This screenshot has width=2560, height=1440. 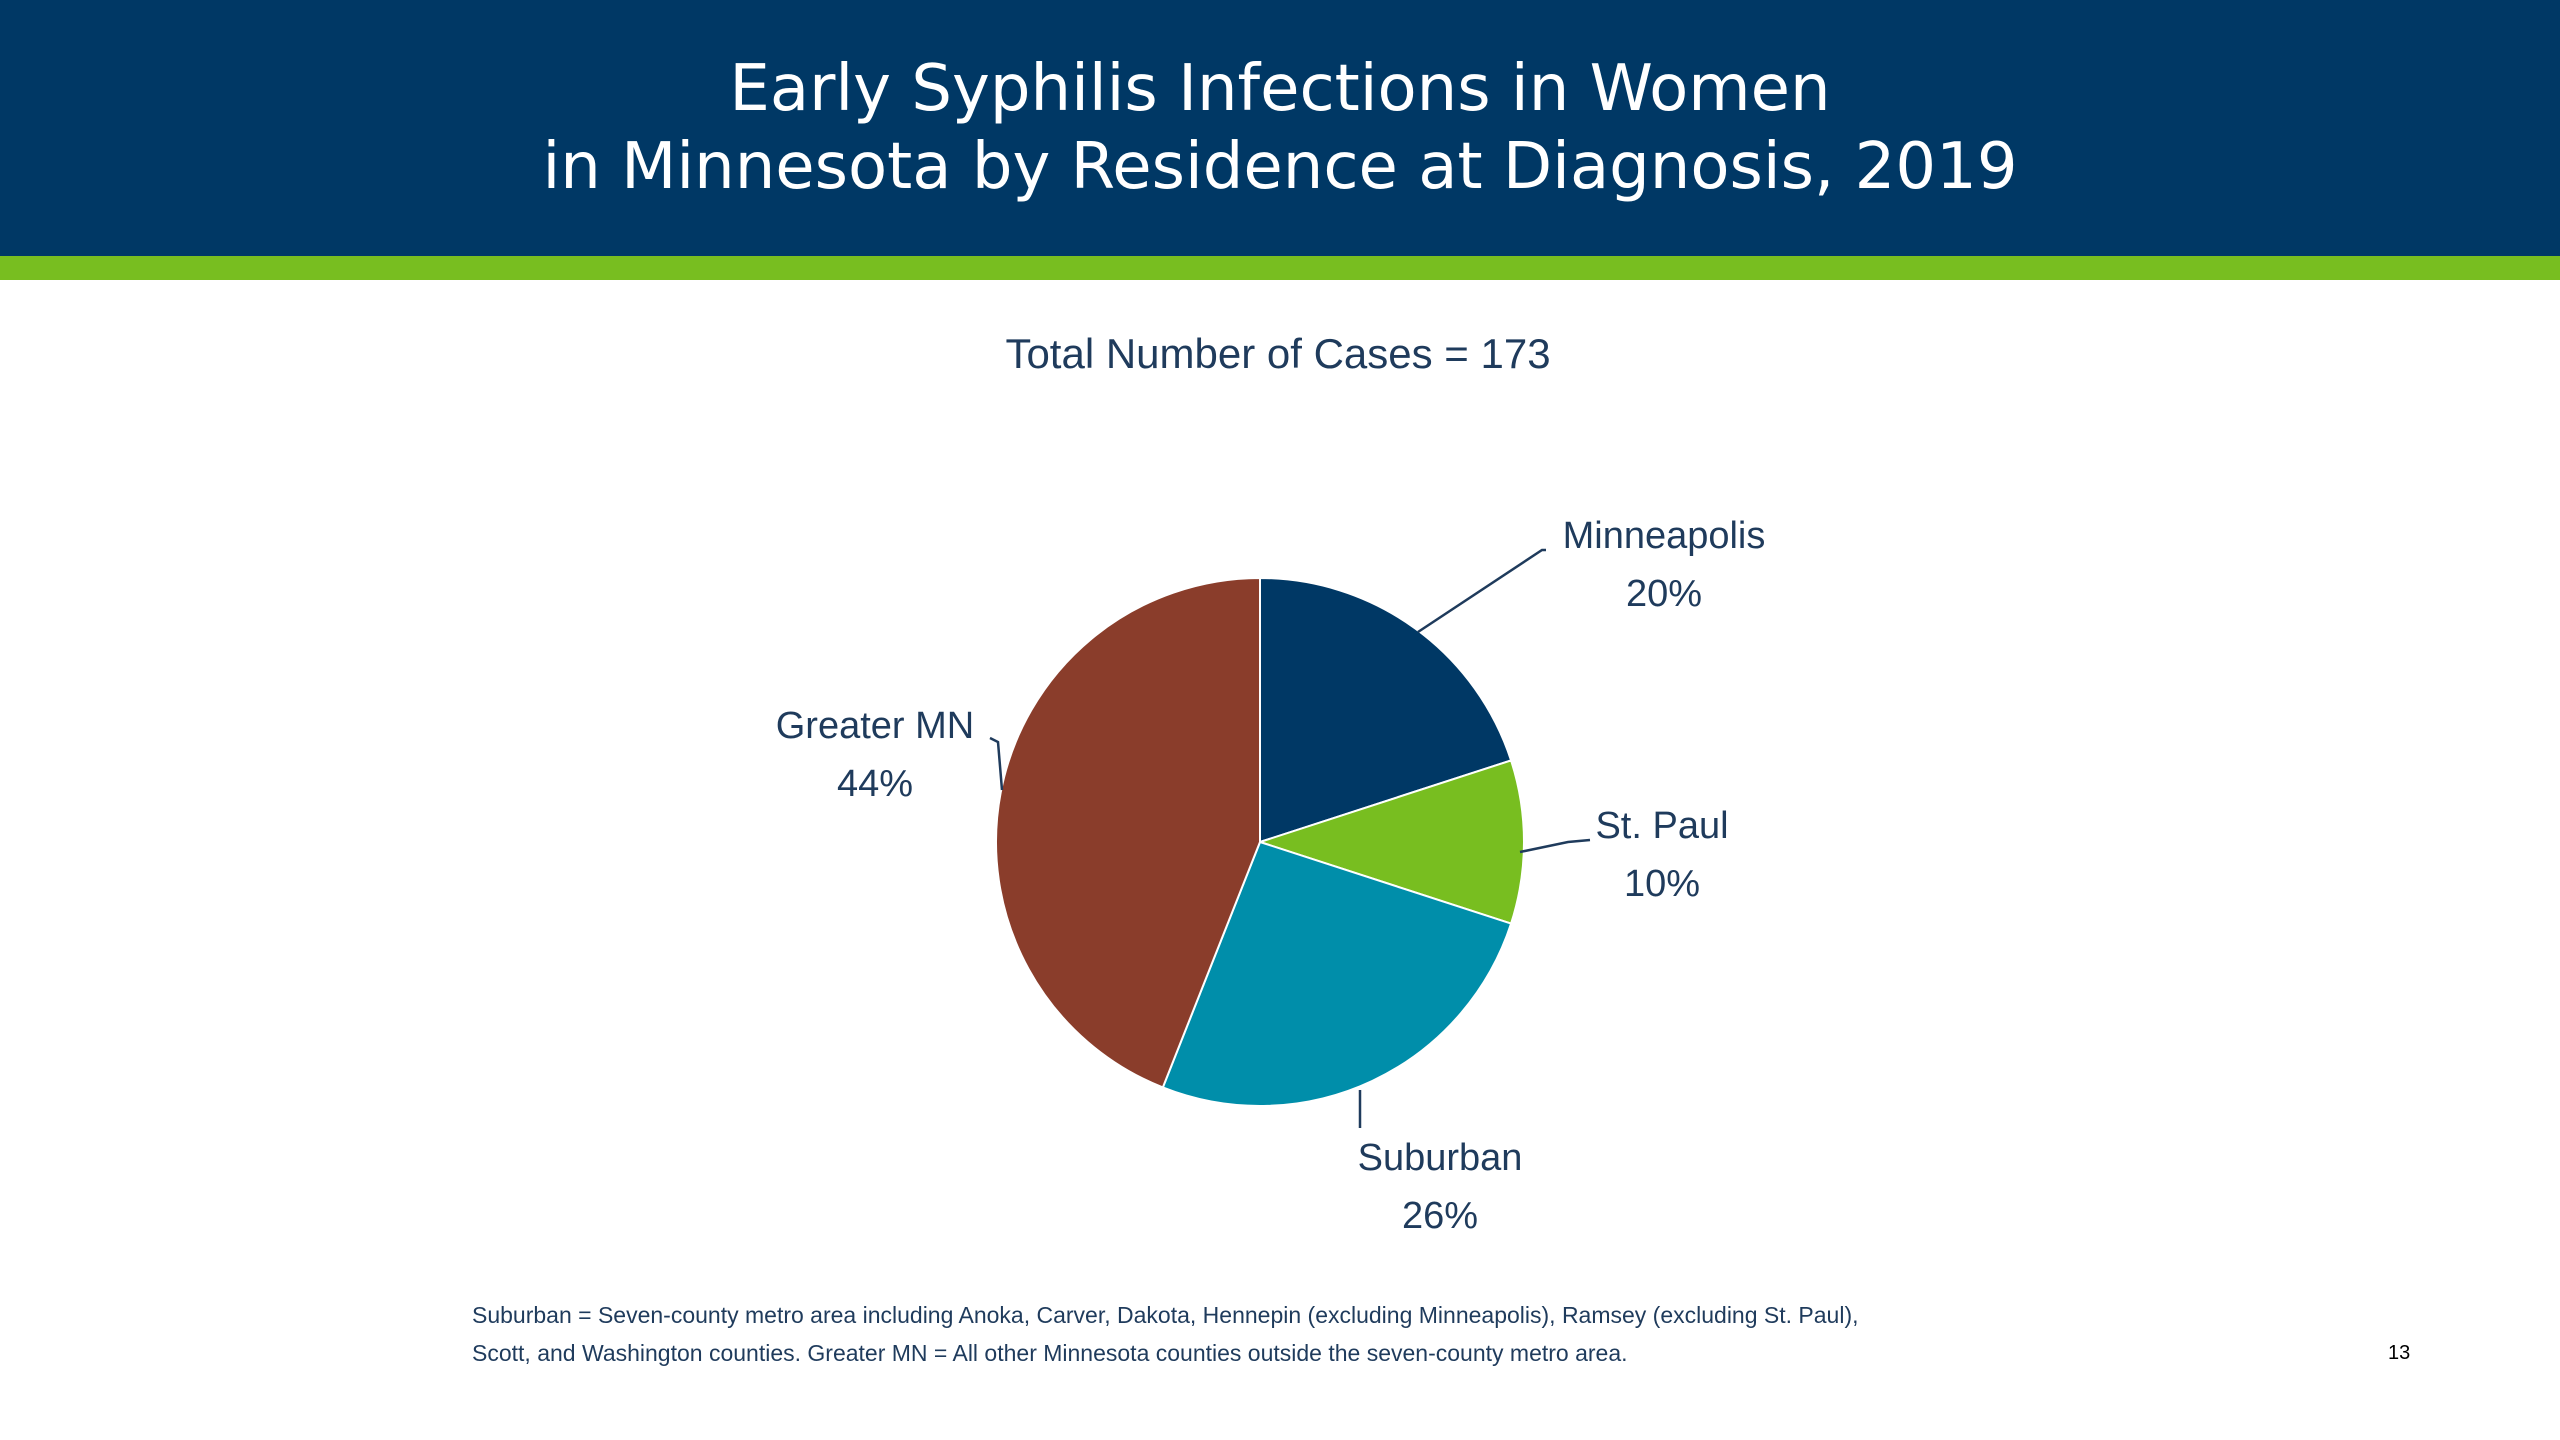 What do you see at coordinates (1555, 846) in the screenshot?
I see `leader-line-st-paul` at bounding box center [1555, 846].